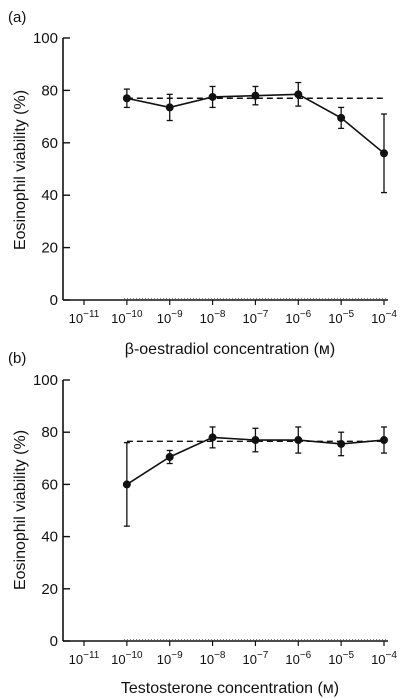 This screenshot has width=410, height=698. Describe the element at coordinates (384, 658) in the screenshot. I see `panel-b-x-tick-label: 10⁻⁴` at that location.